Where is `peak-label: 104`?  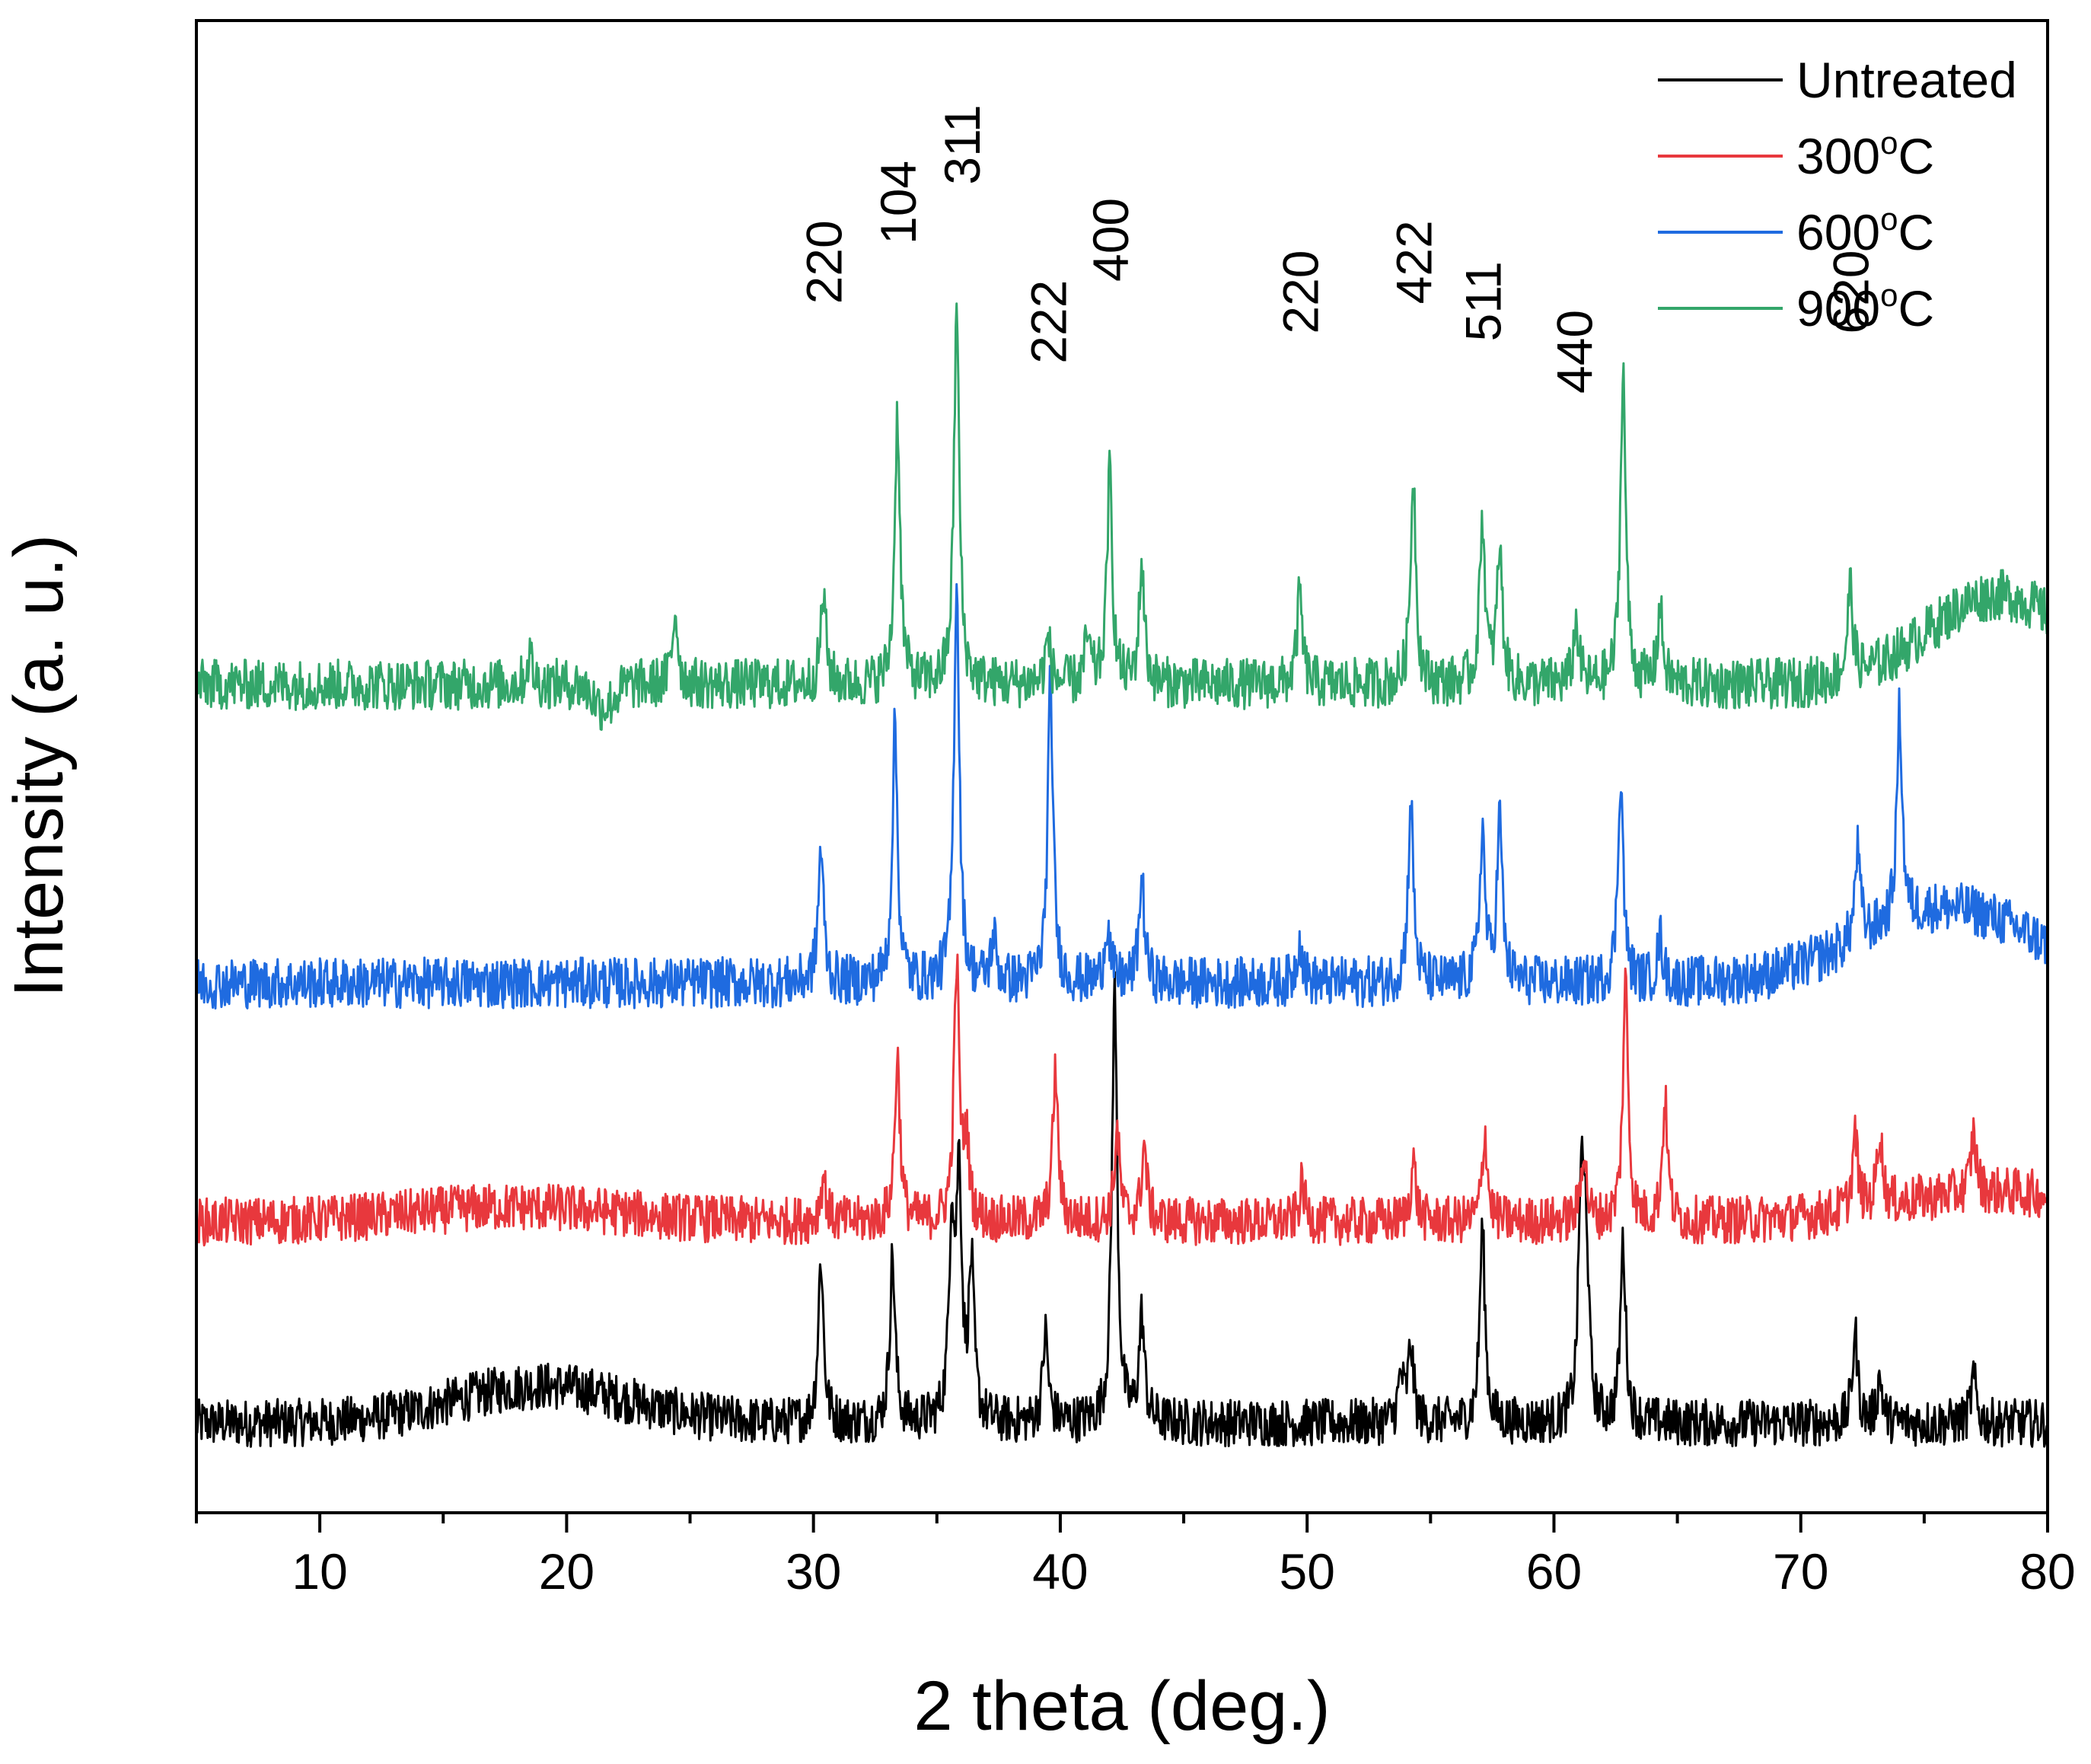
peak-label: 104 is located at coordinates (898, 202).